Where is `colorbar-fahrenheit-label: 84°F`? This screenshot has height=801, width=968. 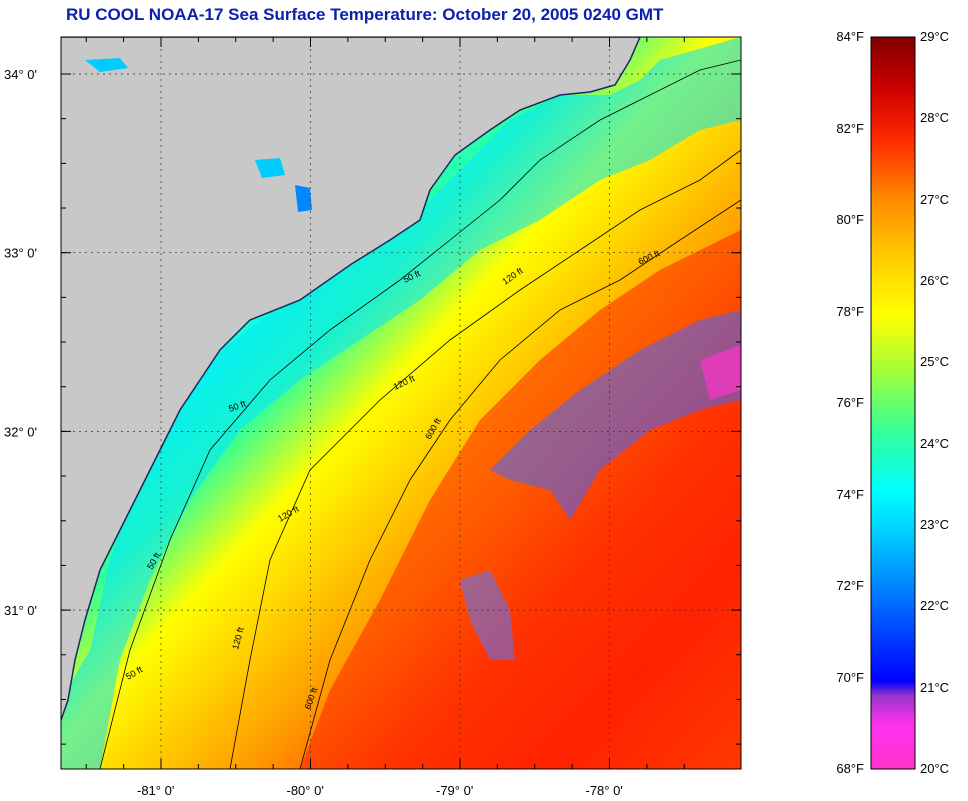
colorbar-fahrenheit-label: 84°F is located at coordinates (850, 36).